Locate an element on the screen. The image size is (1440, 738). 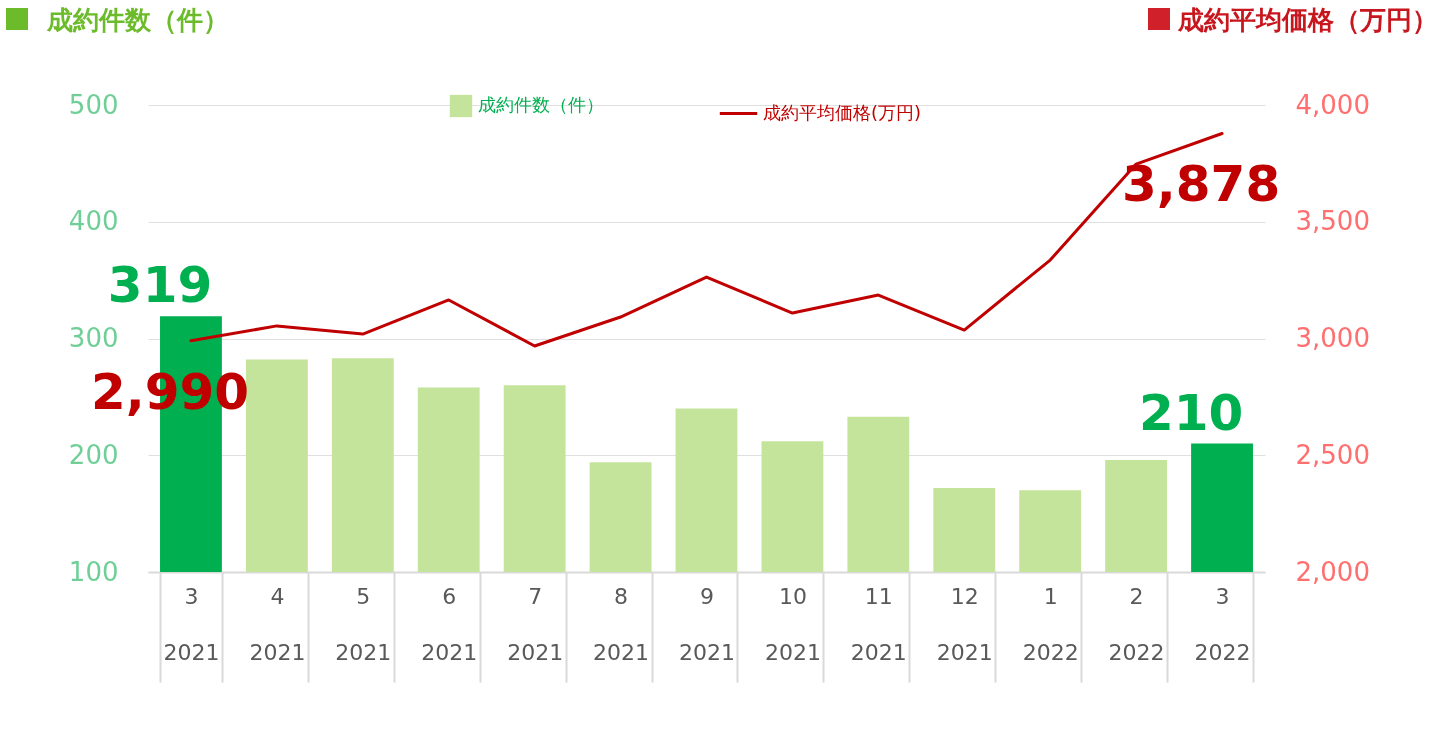
y-tick-label: 400 is located at coordinates (93, 221).